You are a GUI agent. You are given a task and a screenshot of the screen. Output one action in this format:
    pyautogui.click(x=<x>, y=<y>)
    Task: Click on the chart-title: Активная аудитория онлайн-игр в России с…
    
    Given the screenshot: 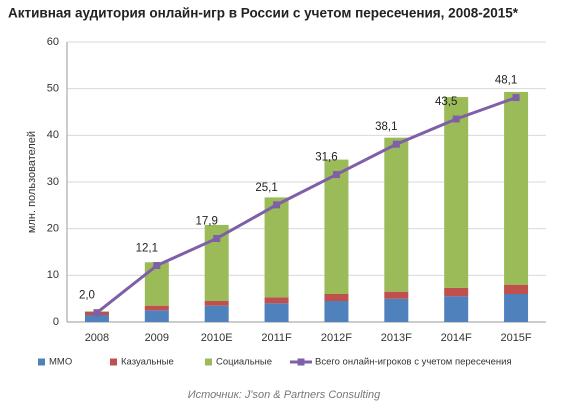 What is the action you would take?
    pyautogui.click(x=263, y=13)
    